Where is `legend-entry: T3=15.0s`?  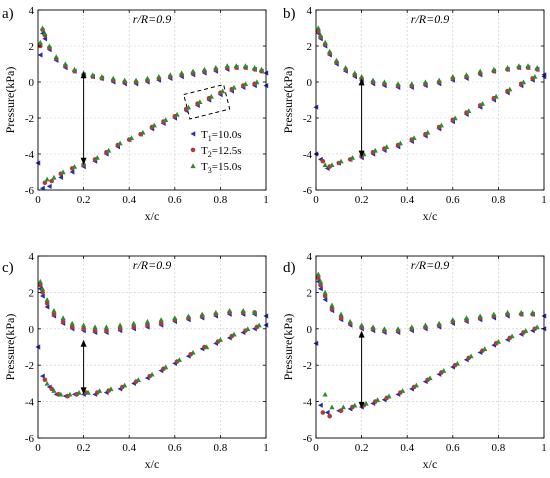 legend-entry: T3=15.0s is located at coordinates (221, 168).